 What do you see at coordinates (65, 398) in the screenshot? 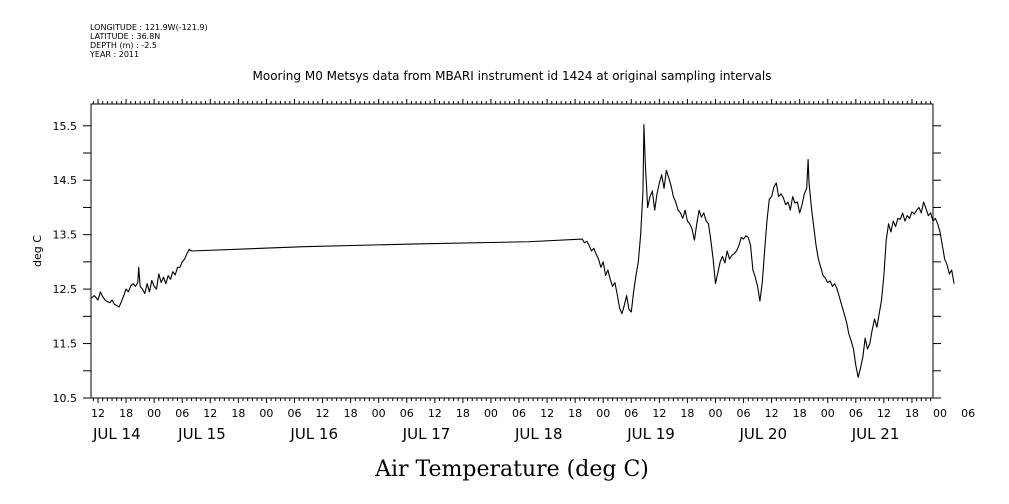
I see `y-tick-label: 10.5` at bounding box center [65, 398].